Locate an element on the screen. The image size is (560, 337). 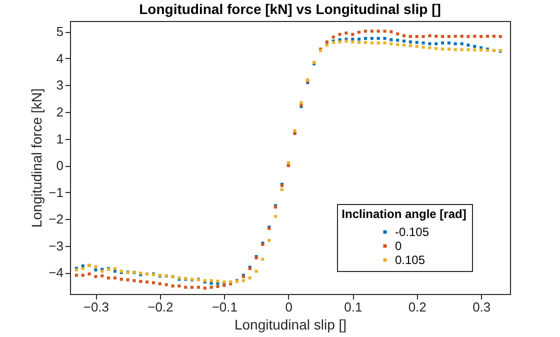
y-axis-title: Longitudinal force [kN] is located at coordinates (36, 158).